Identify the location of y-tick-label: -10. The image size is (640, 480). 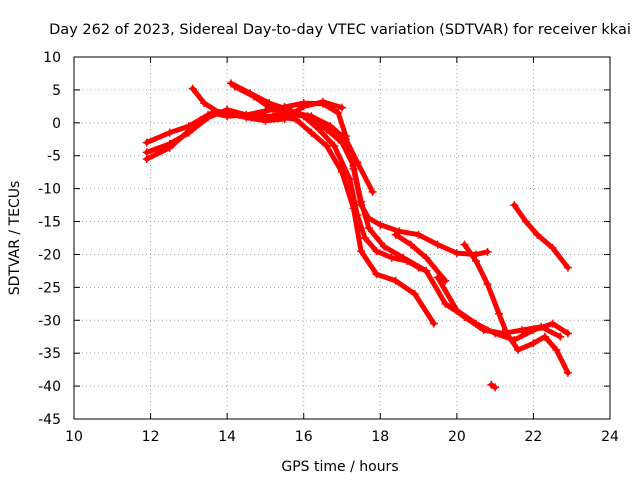
(49, 190).